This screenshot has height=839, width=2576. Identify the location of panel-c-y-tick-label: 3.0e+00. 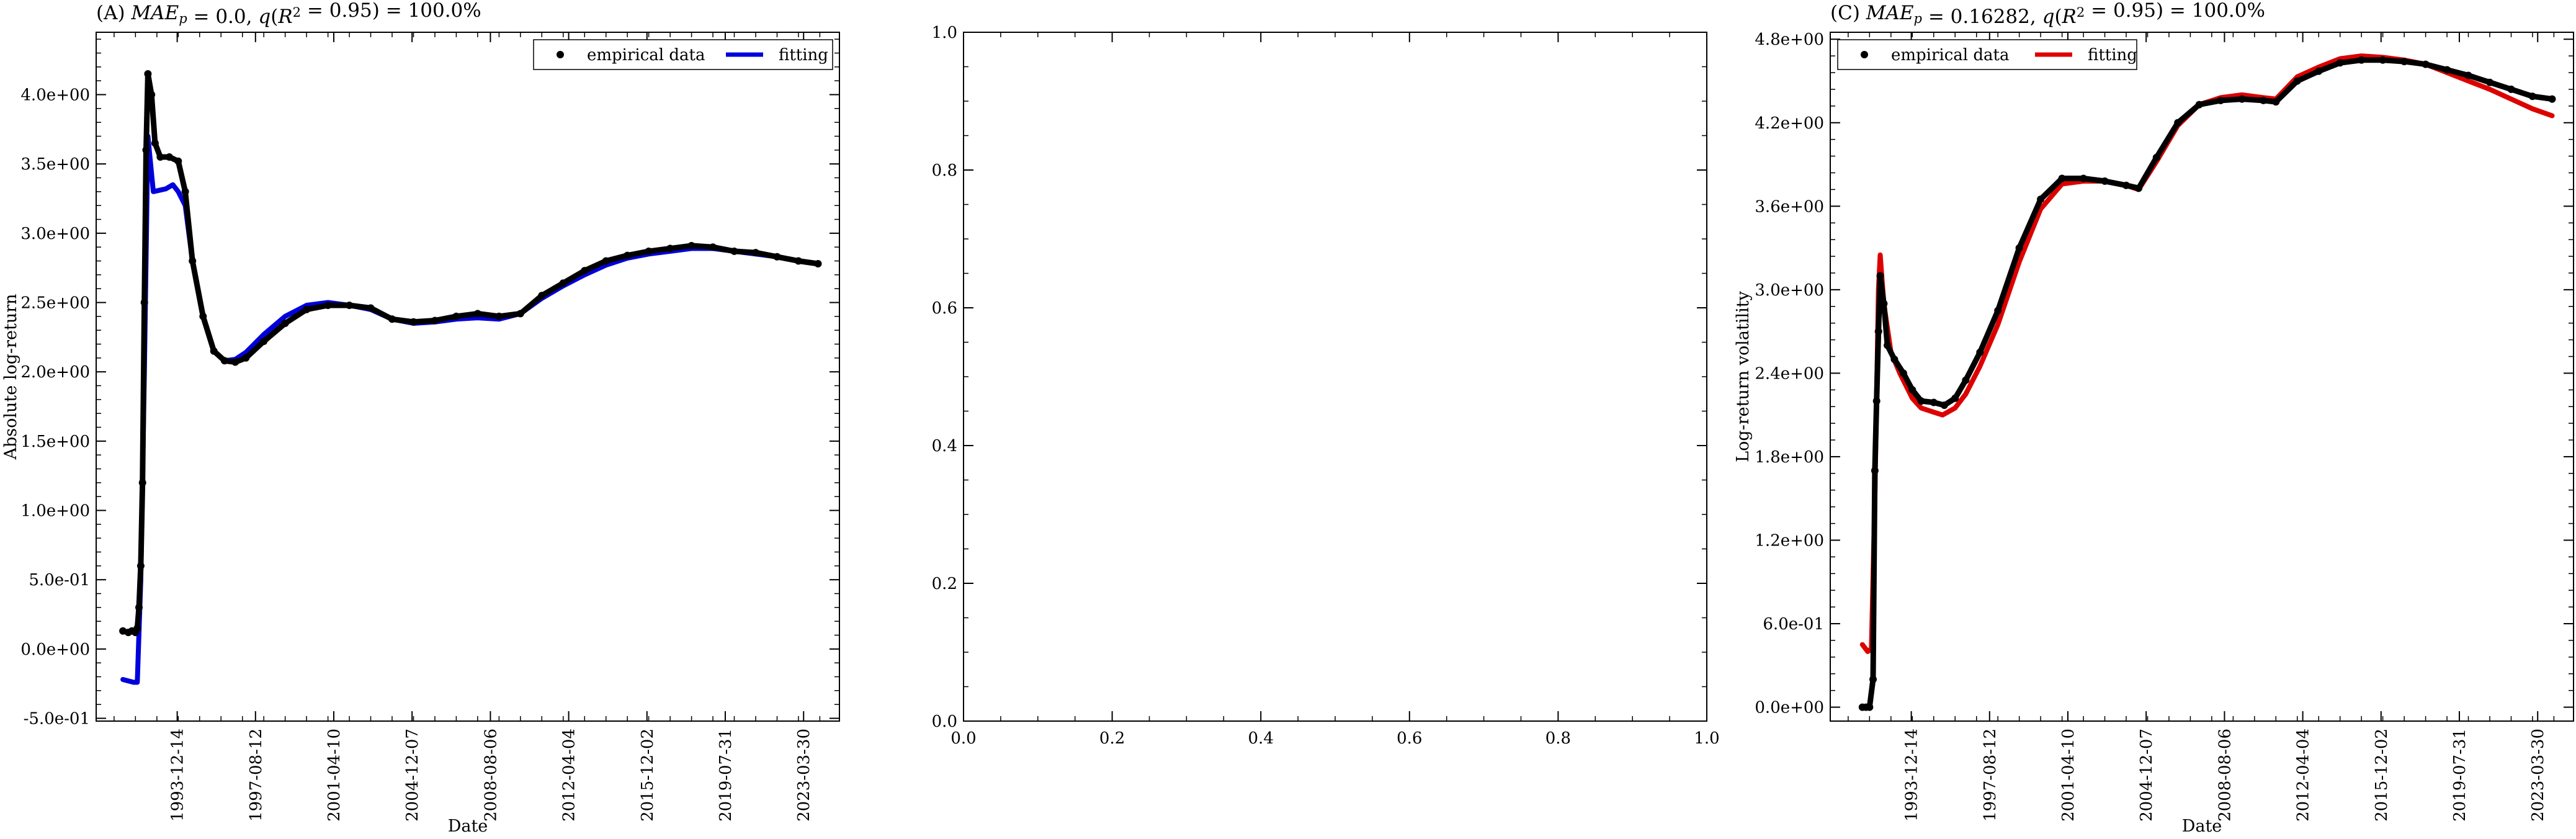
(1789, 290).